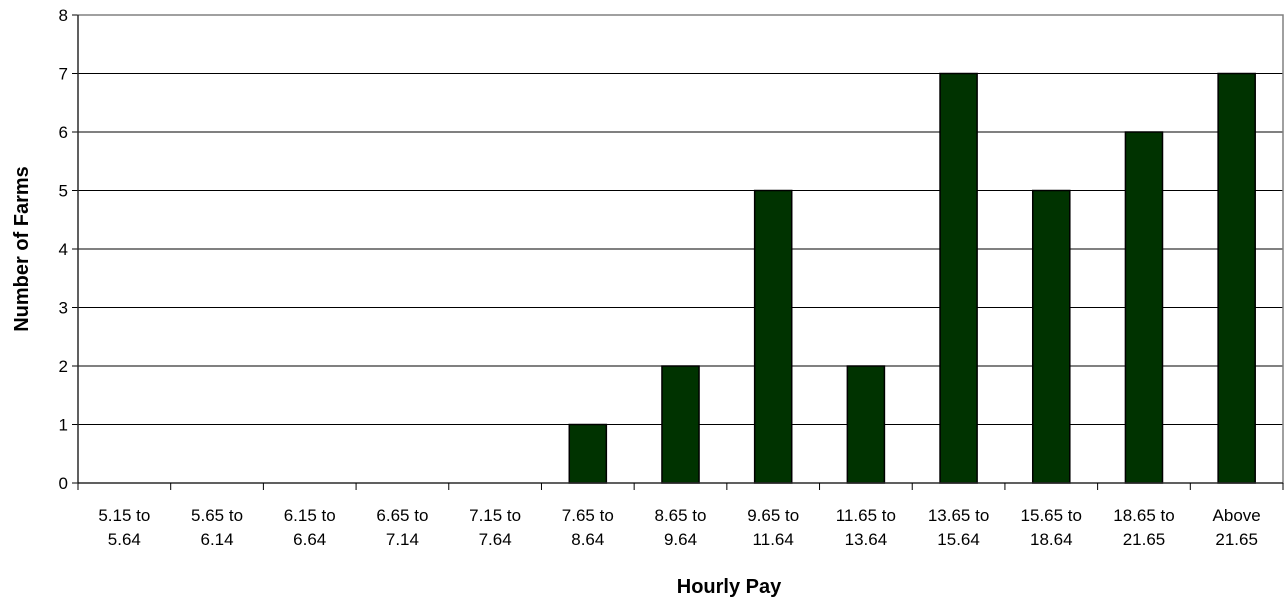 Image resolution: width=1286 pixels, height=603 pixels. Describe the element at coordinates (958, 515) in the screenshot. I see `x-tick-label: 13.65 to` at that location.